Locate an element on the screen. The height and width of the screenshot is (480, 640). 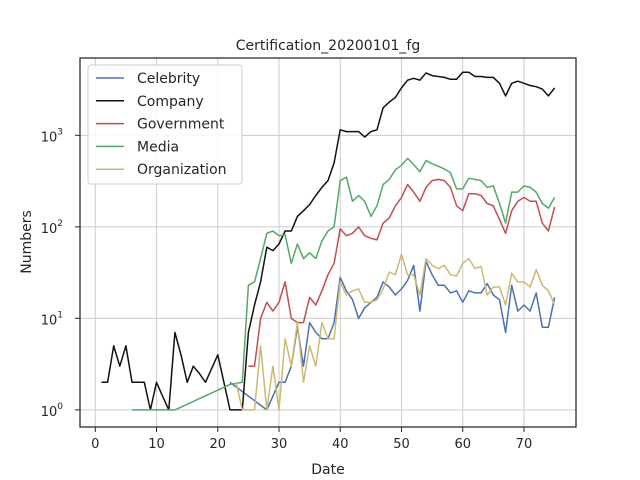
x-tick-label: 0 is located at coordinates (95, 444).